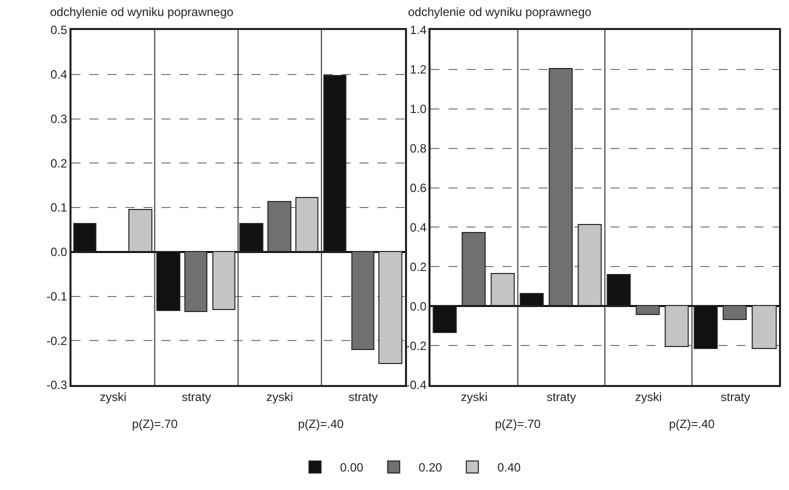 The height and width of the screenshot is (490, 789). Describe the element at coordinates (418, 149) in the screenshot. I see `y-tick-label: 0.8` at that location.